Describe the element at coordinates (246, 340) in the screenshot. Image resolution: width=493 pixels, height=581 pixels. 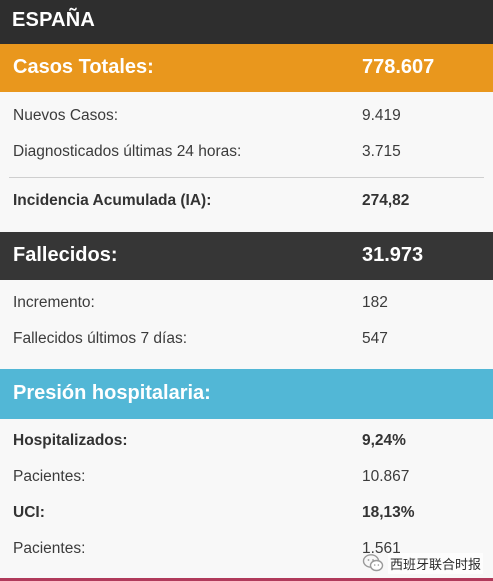
I see `stat-row-deaths-7-days: Fallecidos últimos 7 días: 547` at that location.